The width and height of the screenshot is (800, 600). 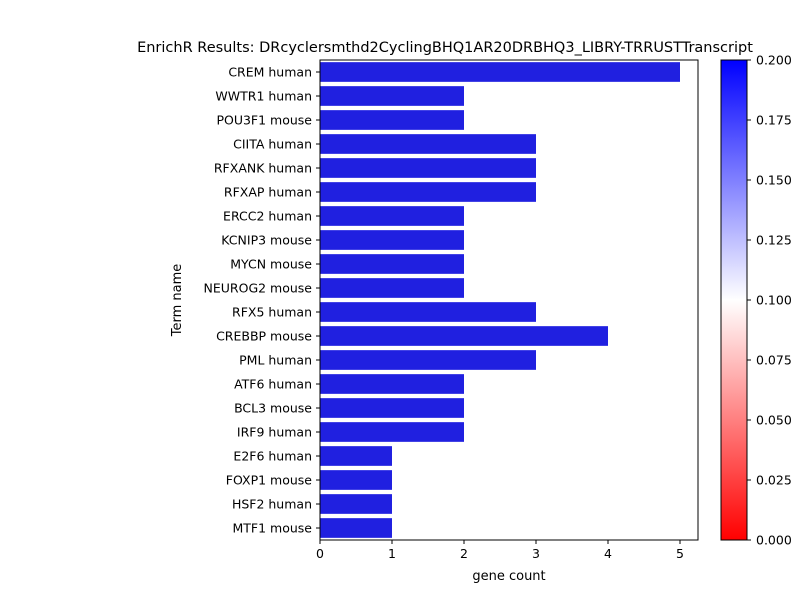 What do you see at coordinates (508, 576) in the screenshot?
I see `x-axis-label: gene count` at bounding box center [508, 576].